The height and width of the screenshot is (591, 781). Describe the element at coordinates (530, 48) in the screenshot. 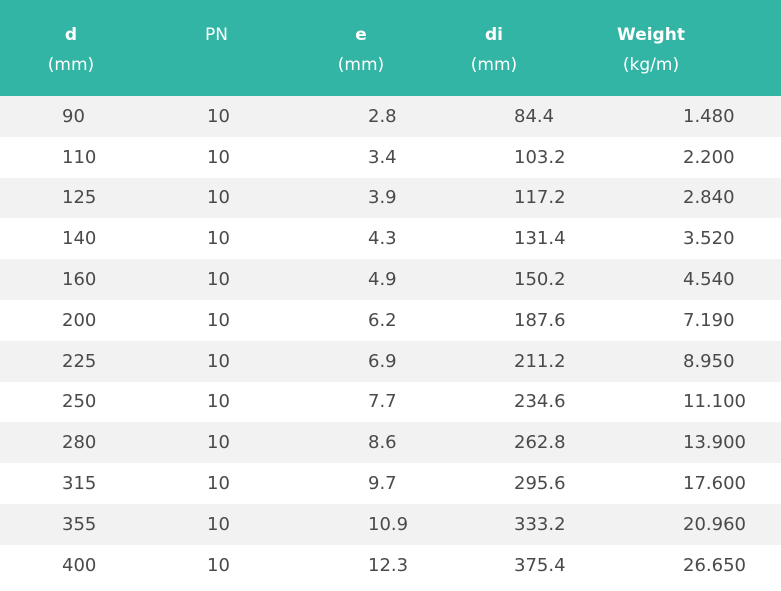

I see `header-di: di (mm)` at that location.